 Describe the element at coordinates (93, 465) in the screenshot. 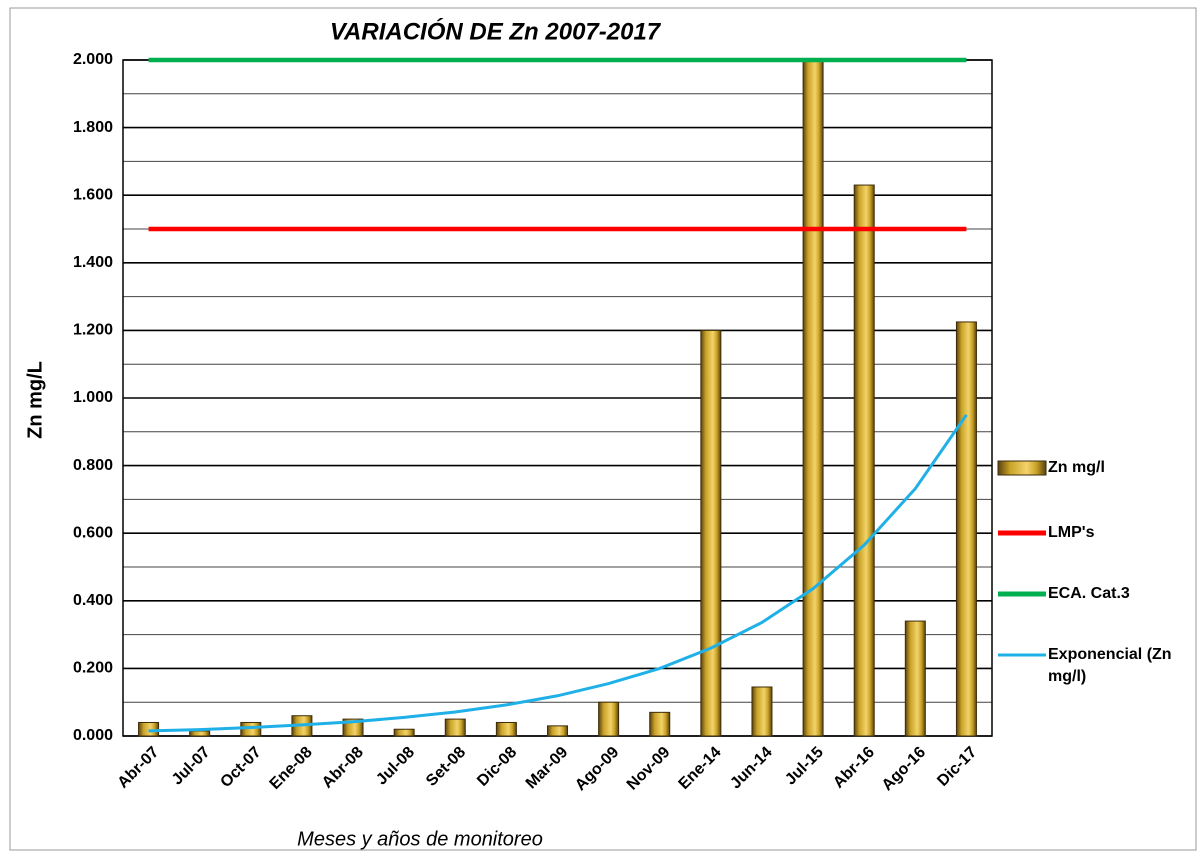

I see `y-tick-label: 0.800` at that location.